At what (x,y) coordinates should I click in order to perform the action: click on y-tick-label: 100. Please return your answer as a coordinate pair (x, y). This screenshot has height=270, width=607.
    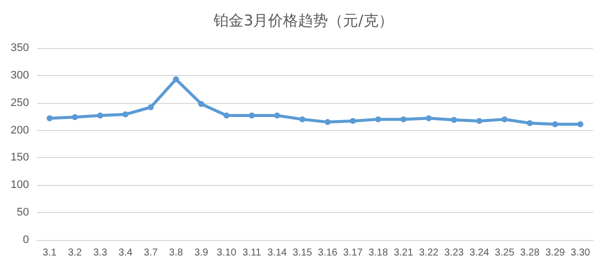
    Looking at the image, I should click on (19, 185).